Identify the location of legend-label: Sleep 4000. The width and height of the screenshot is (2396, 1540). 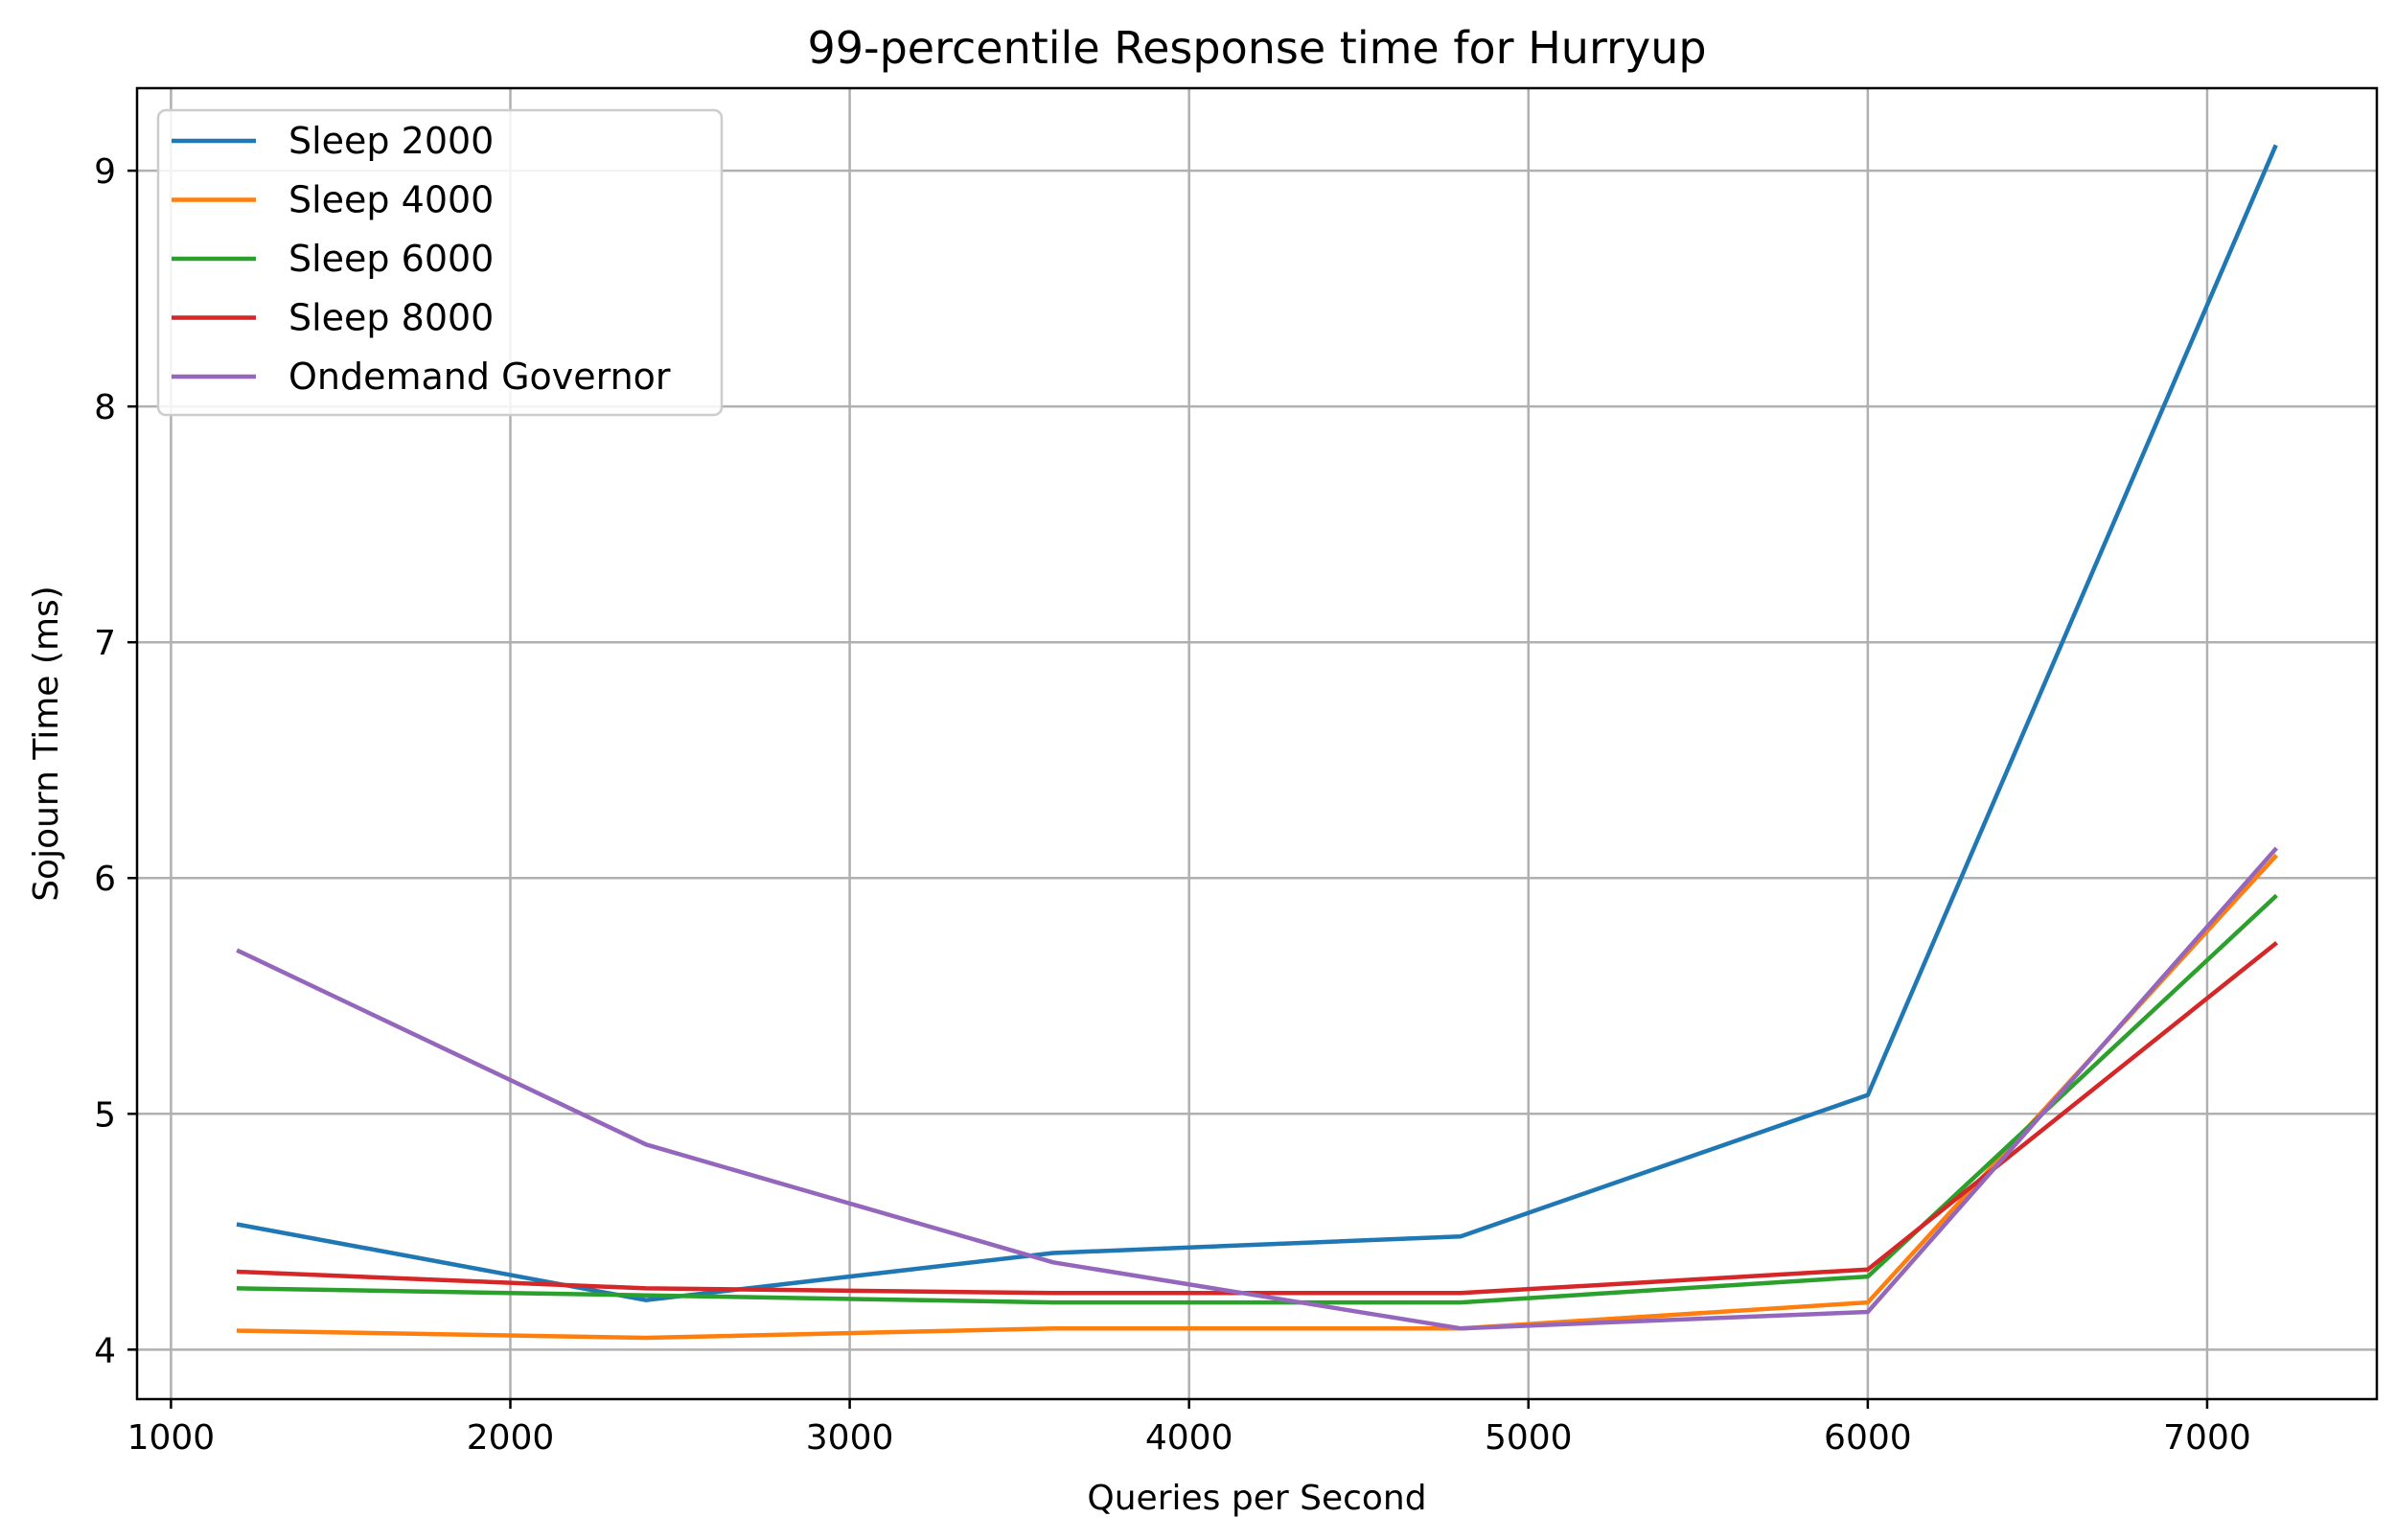
(391, 200).